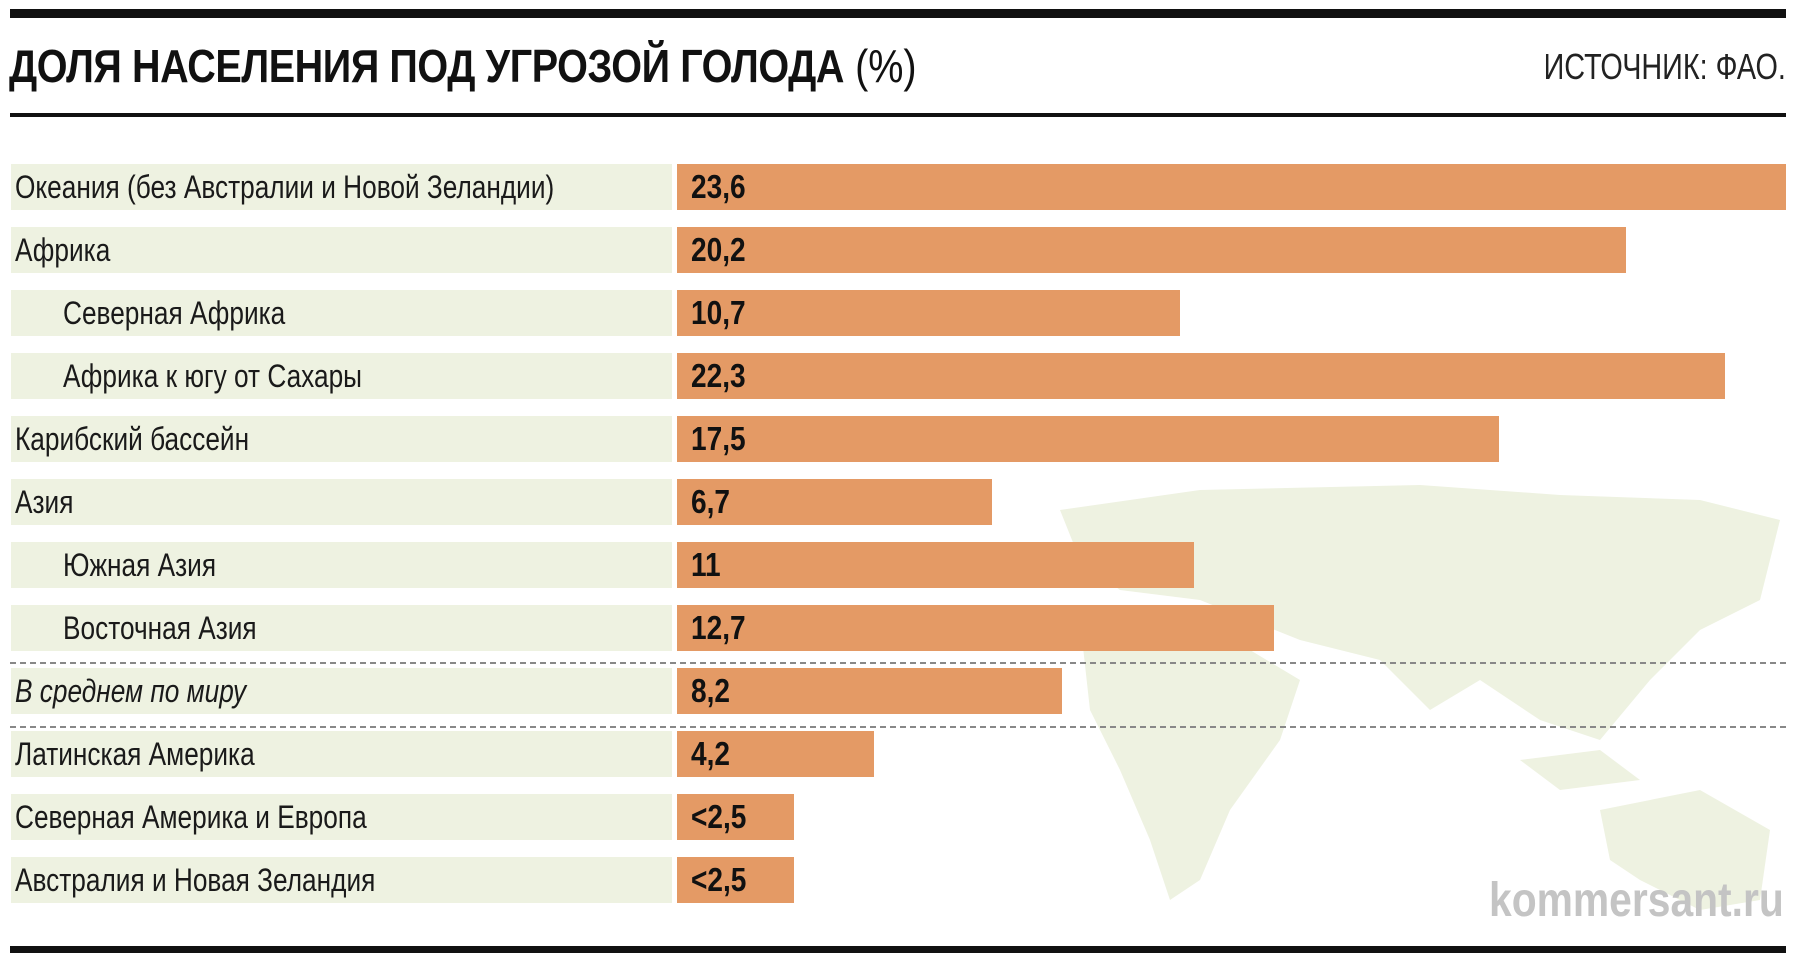  Describe the element at coordinates (718, 438) in the screenshot. I see `data-label: 17,5` at that location.